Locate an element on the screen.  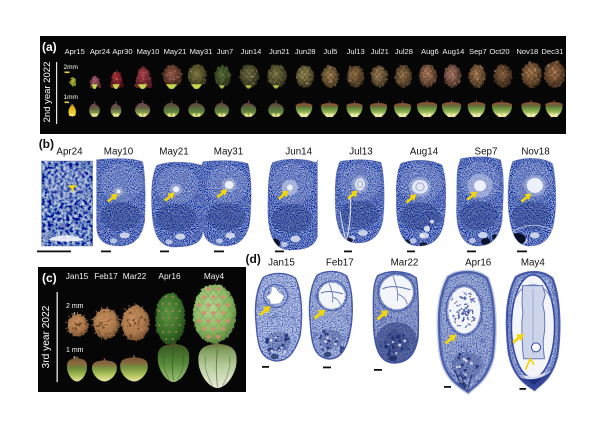
svg-text: Apr15 is located at coordinates (75, 51).